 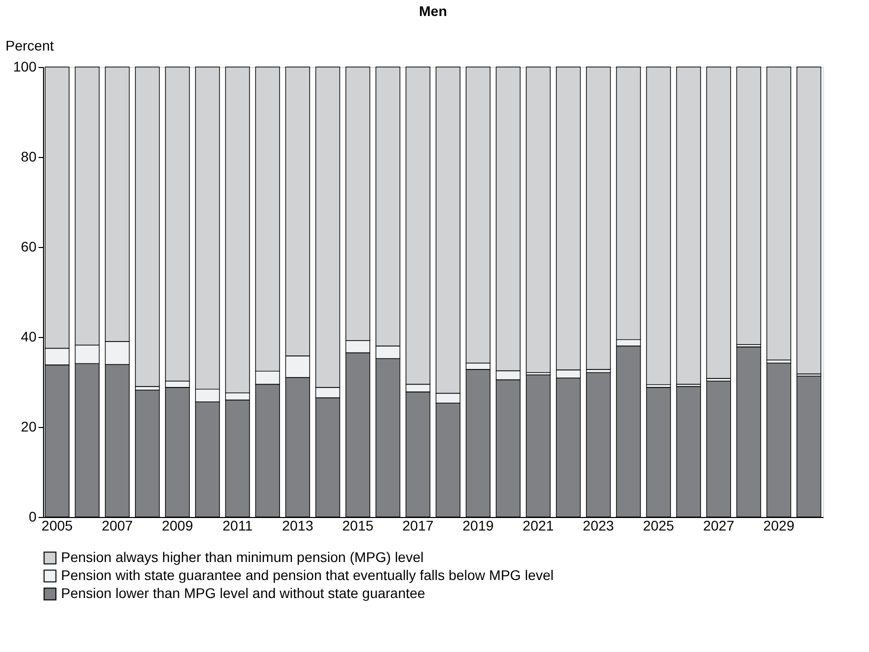 What do you see at coordinates (243, 593) in the screenshot?
I see `legend-label: Pension lower than MPG level and without state guarantee` at bounding box center [243, 593].